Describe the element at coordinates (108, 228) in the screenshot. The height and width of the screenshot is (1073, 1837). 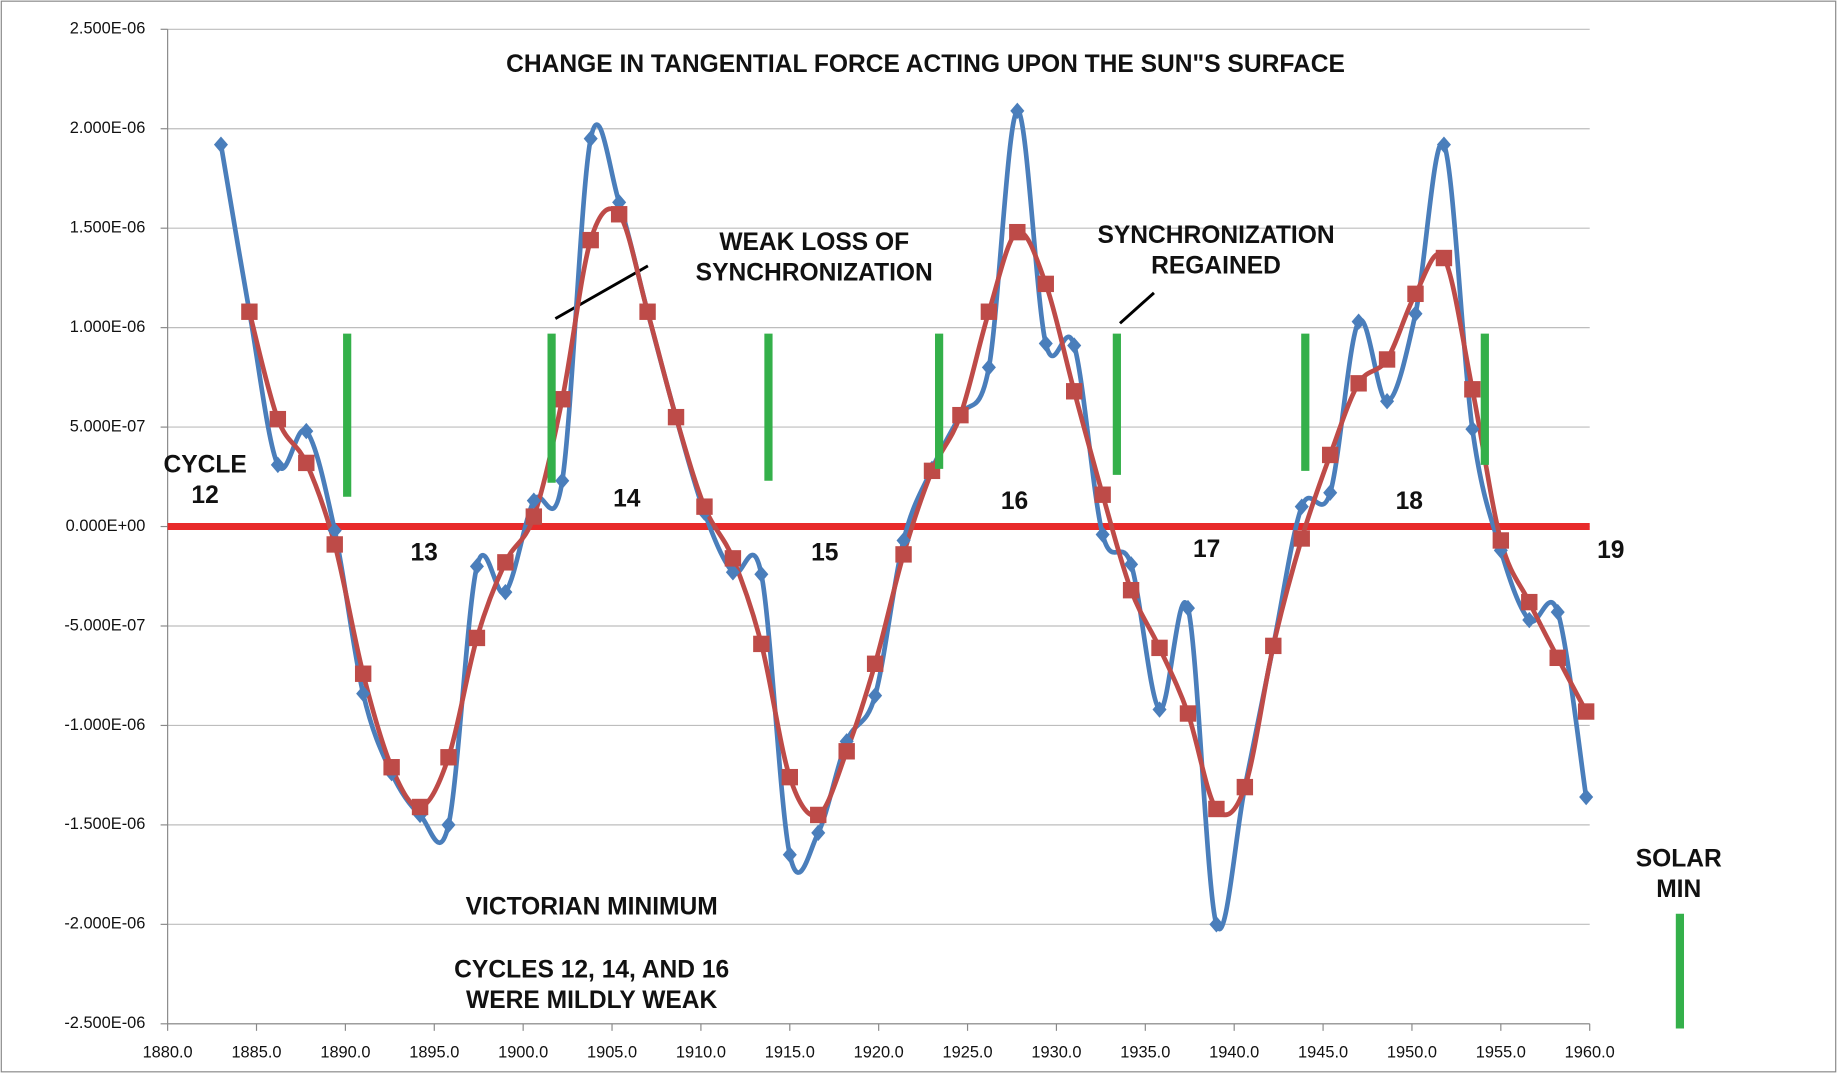
I see `y-tick-label: 1.500E-06` at that location.